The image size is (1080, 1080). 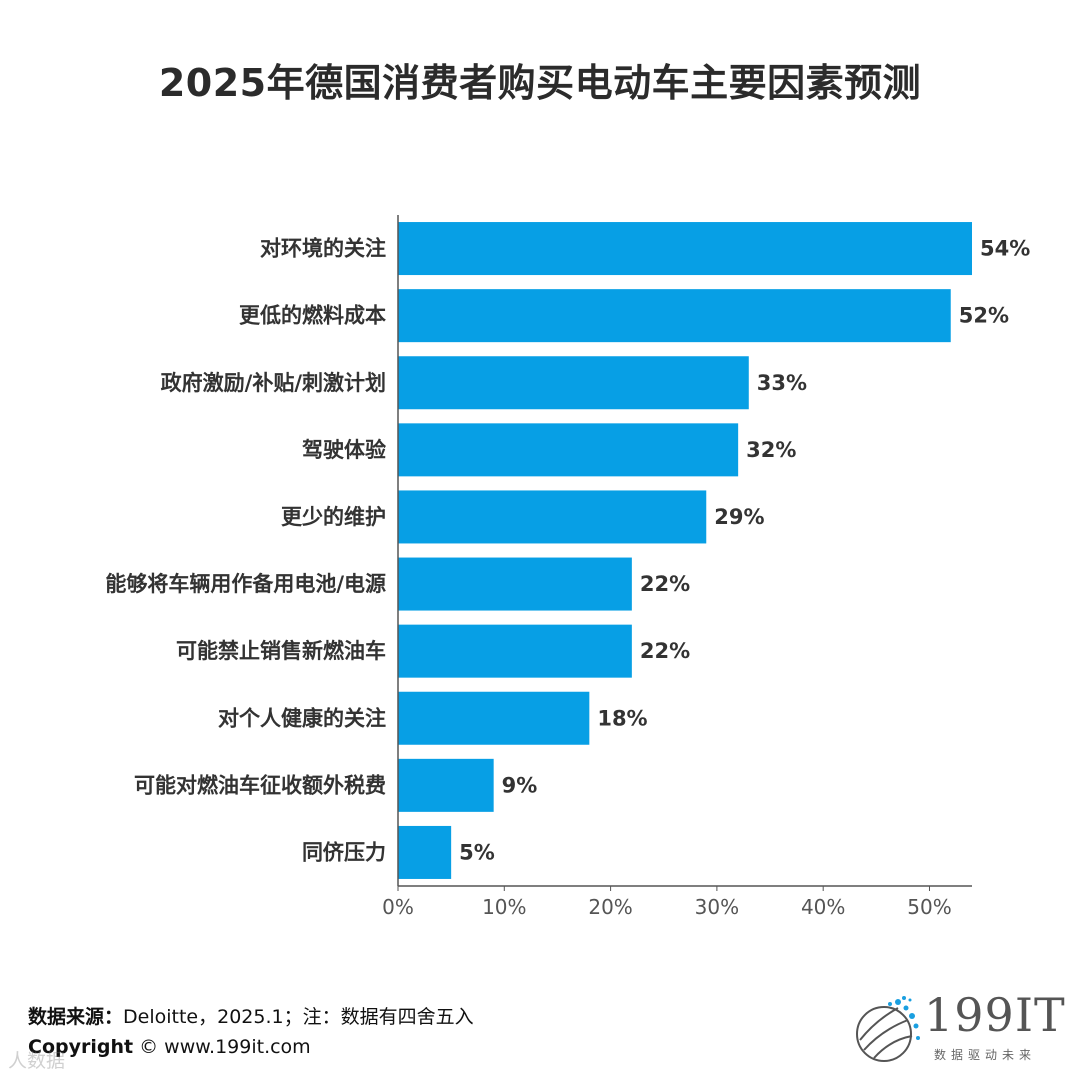 I want to click on category-label: 可能禁止销售新燃油车, so click(x=281, y=651).